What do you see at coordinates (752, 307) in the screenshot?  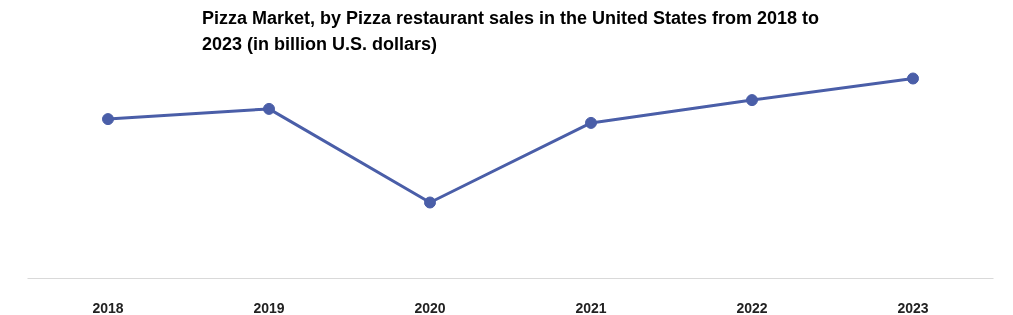 I see `x-tick-label: 2022` at bounding box center [752, 307].